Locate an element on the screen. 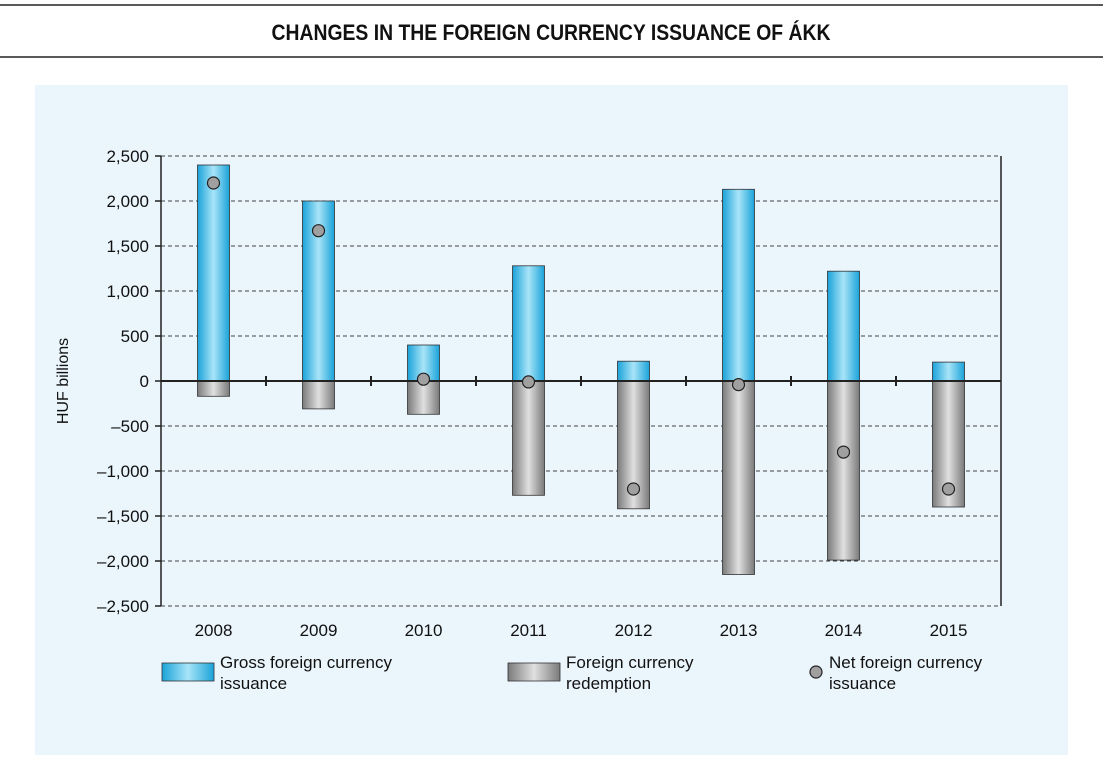 The height and width of the screenshot is (768, 1103). x-tick-label: 2013 is located at coordinates (739, 630).